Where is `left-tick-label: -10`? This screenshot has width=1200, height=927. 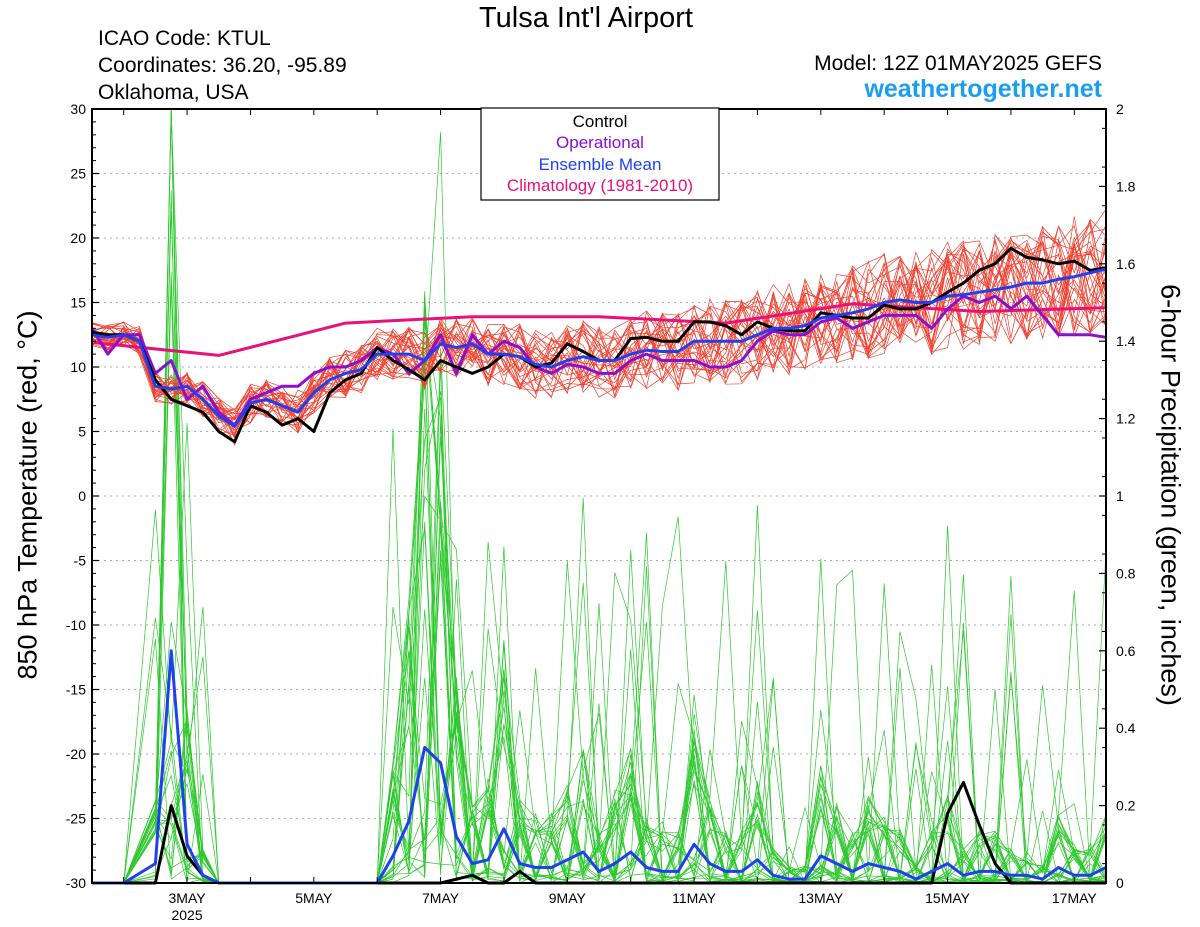
left-tick-label: -10 is located at coordinates (76, 625).